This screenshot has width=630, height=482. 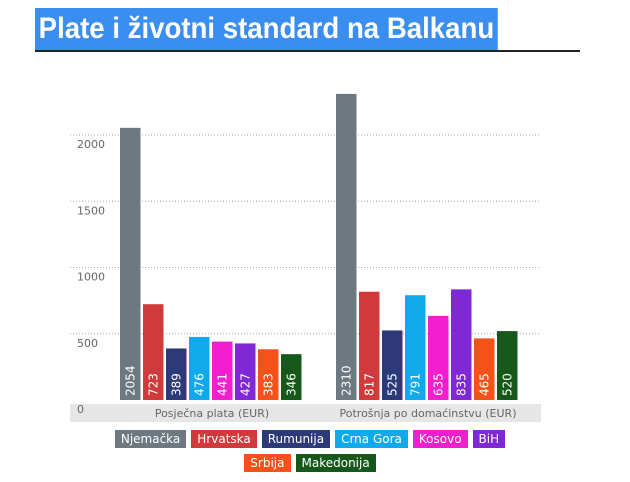 I want to click on value-label: 441, so click(x=222, y=384).